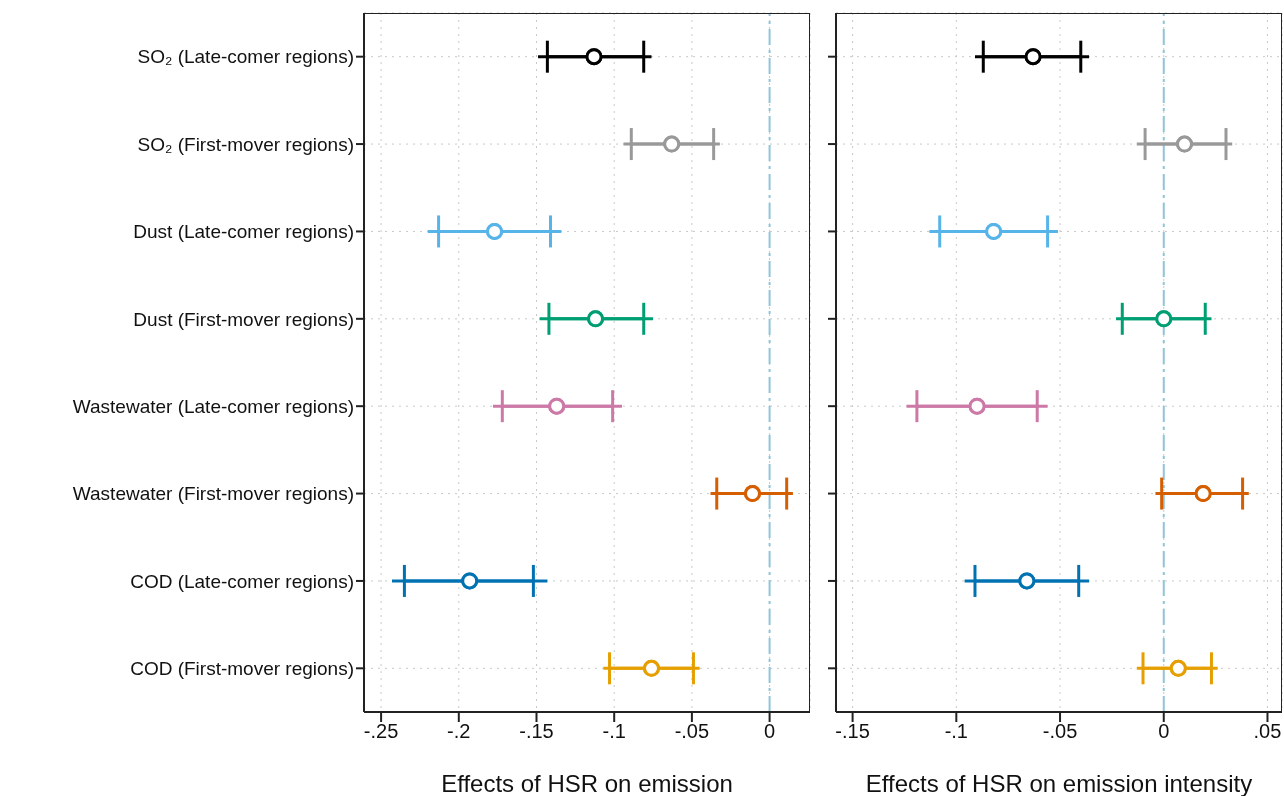 The height and width of the screenshot is (796, 1284). What do you see at coordinates (213, 406) in the screenshot?
I see `y-tick-label: Wastewater (Late-comer regions)` at bounding box center [213, 406].